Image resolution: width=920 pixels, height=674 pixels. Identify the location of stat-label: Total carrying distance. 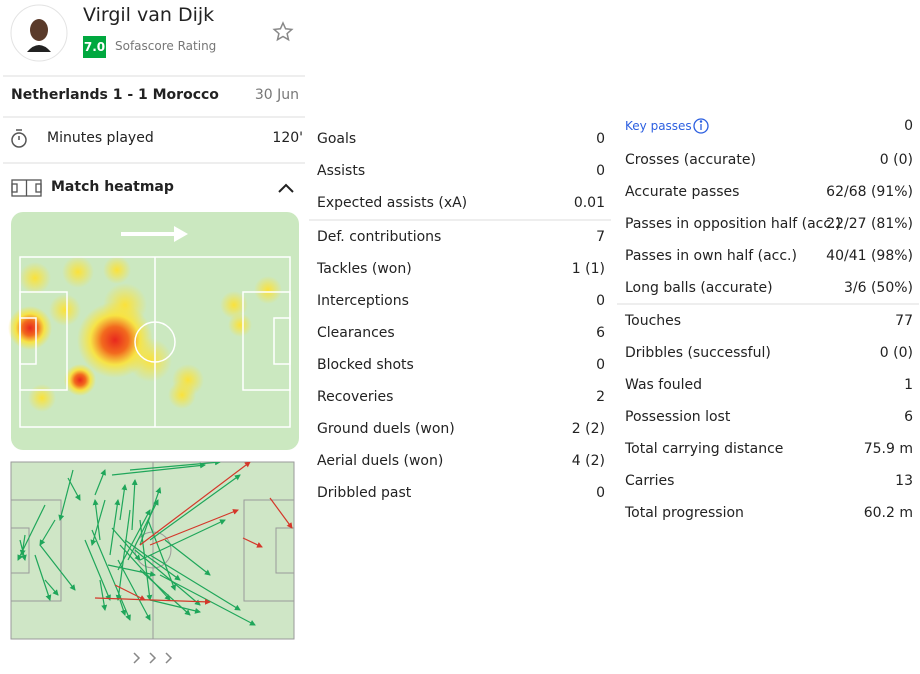
(704, 449).